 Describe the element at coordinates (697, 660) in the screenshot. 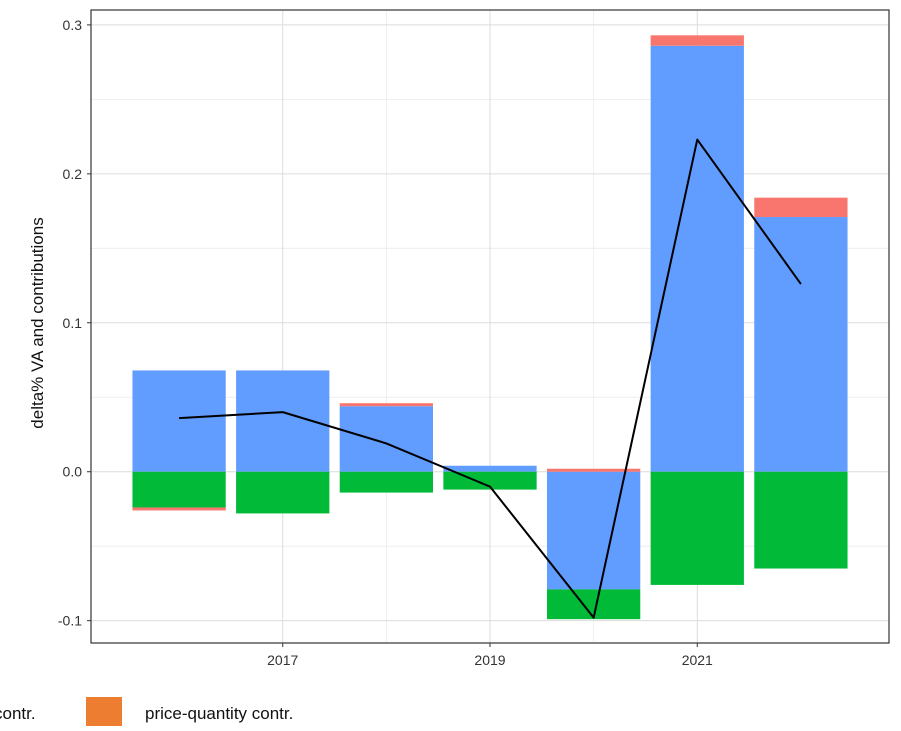

I see `x-tick-label: 2021` at that location.